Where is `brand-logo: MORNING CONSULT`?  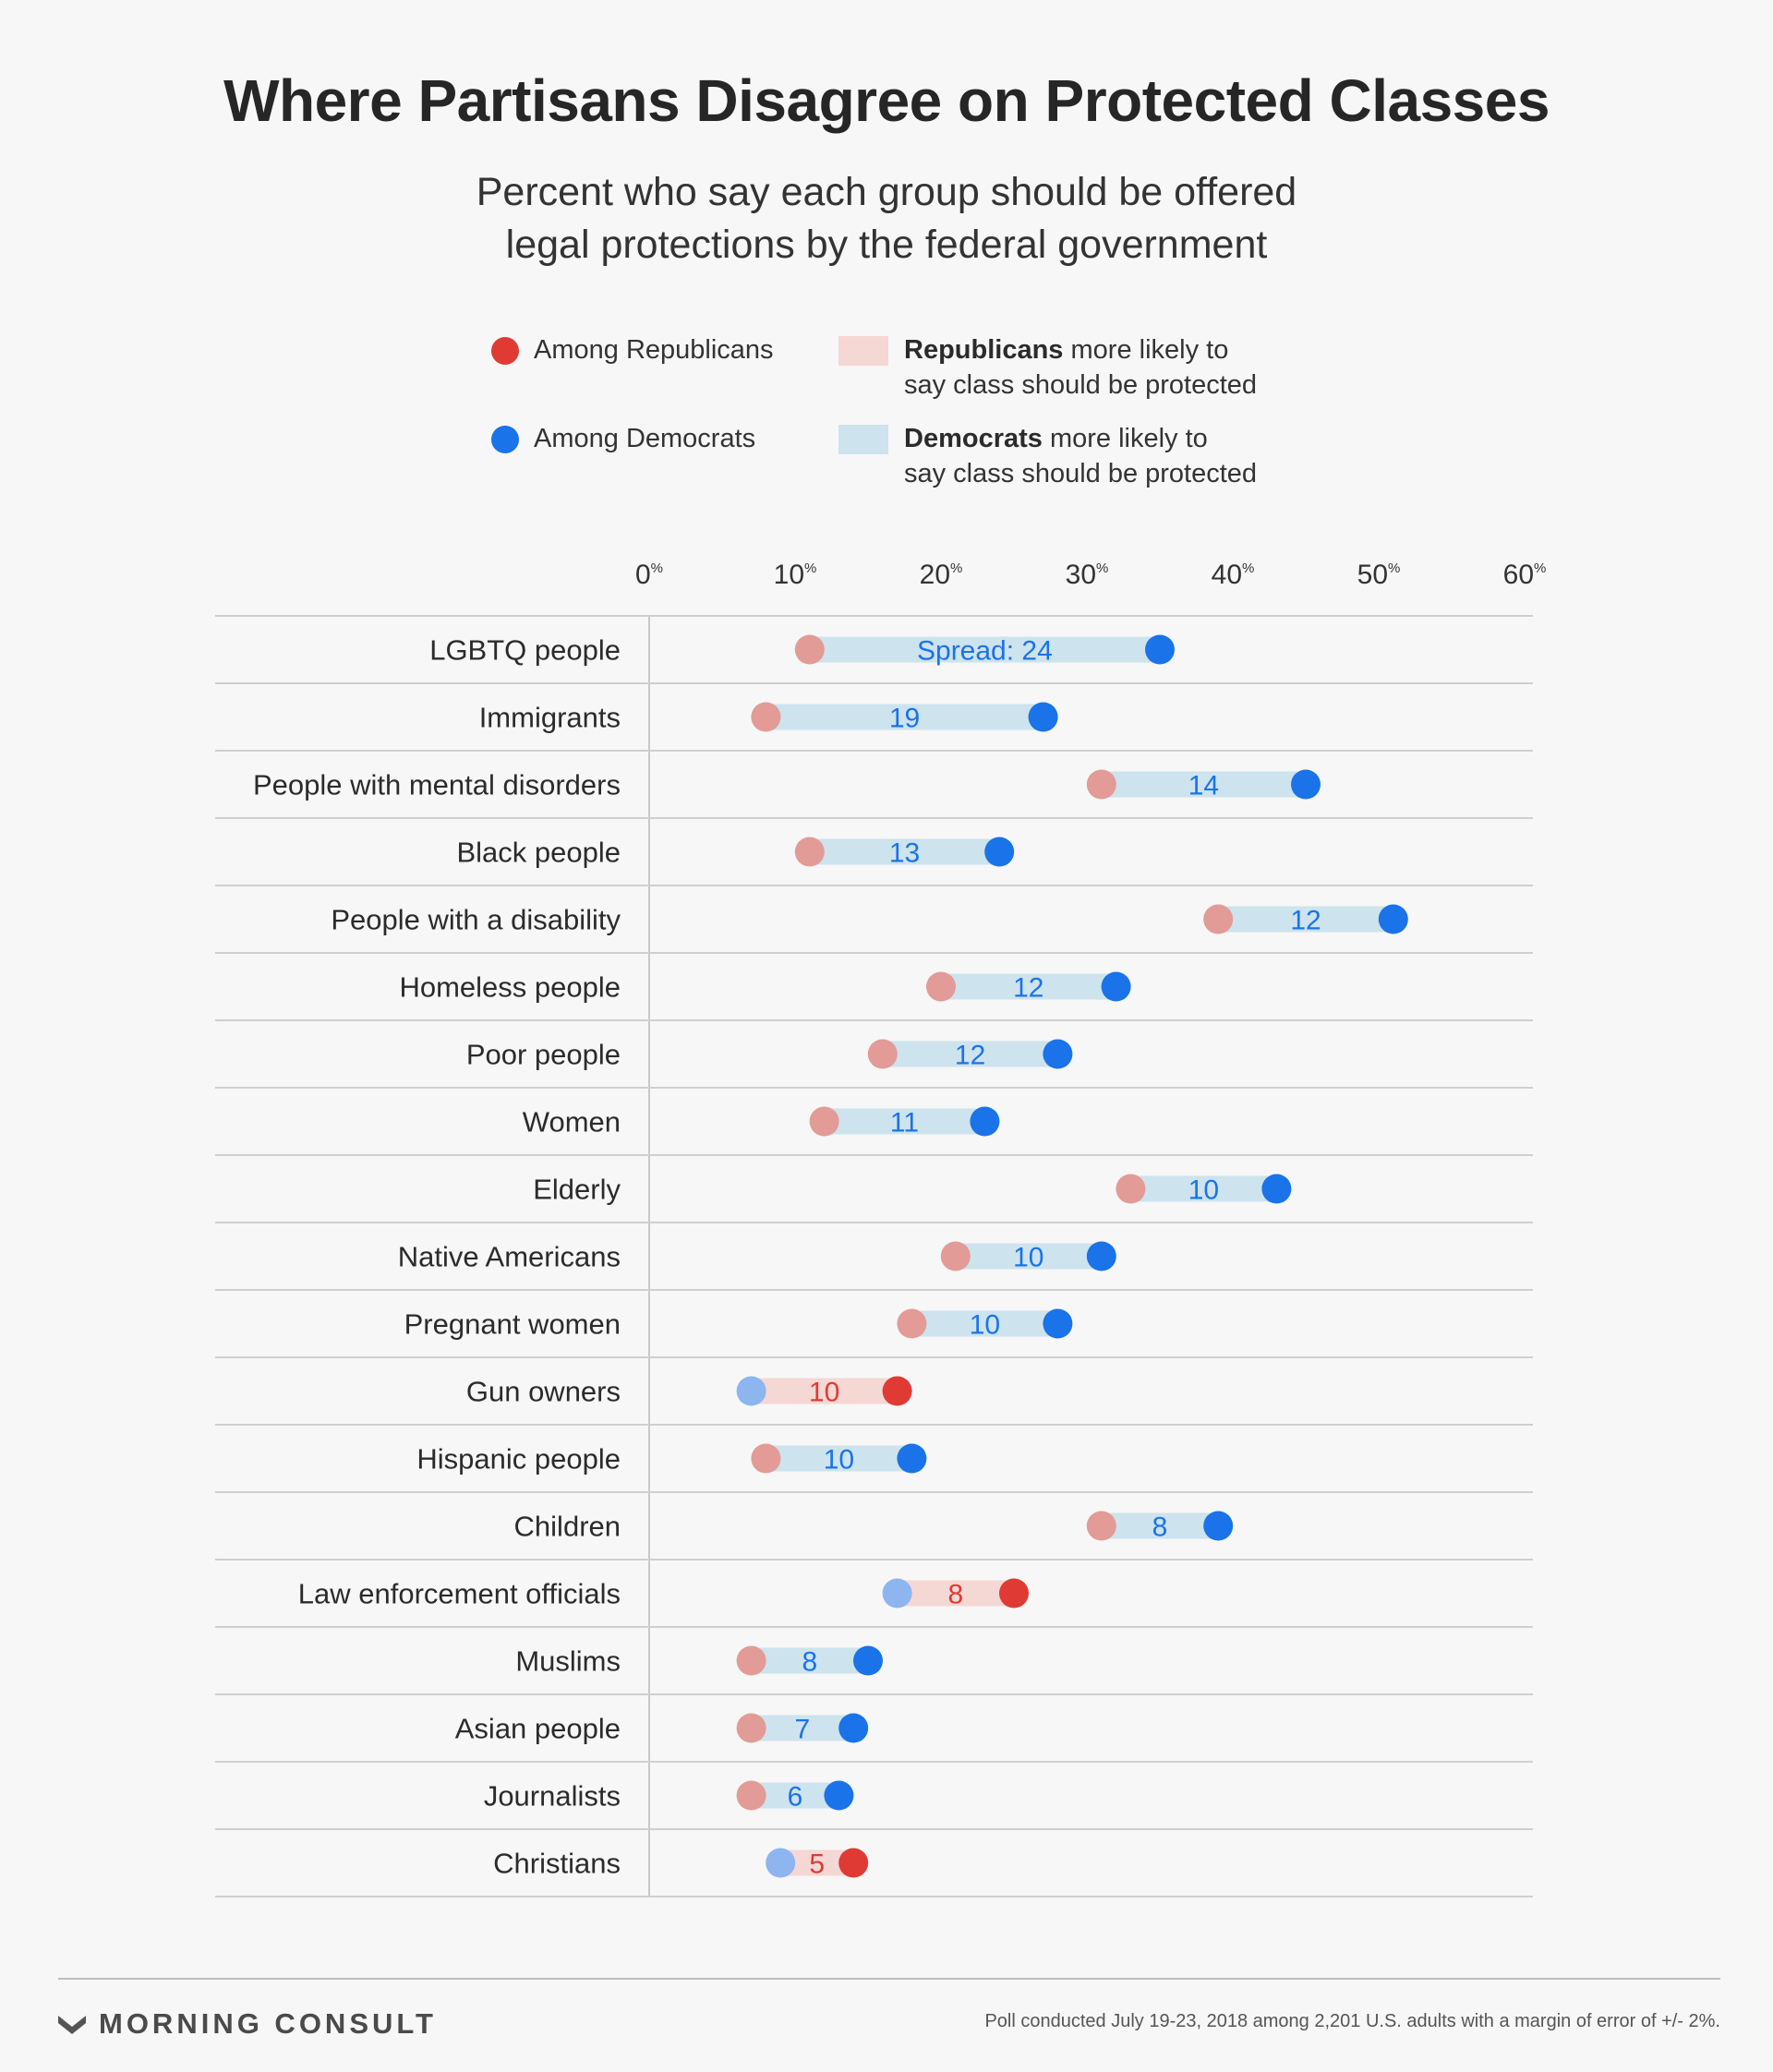
brand-logo: MORNING CONSULT is located at coordinates (248, 2024).